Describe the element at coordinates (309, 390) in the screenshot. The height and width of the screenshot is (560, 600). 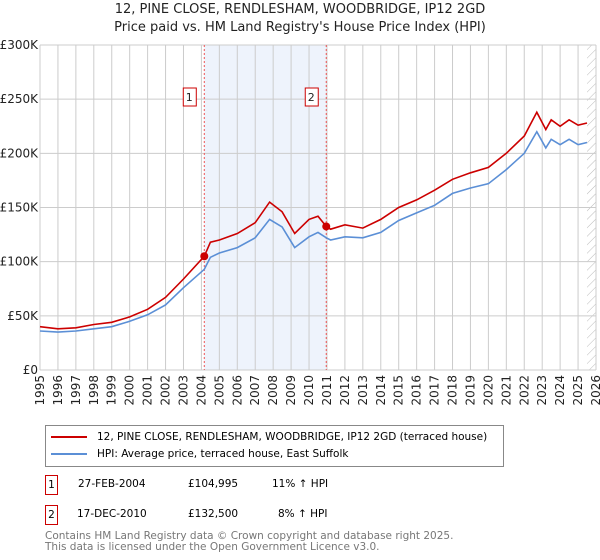
I see `x-tick-label: 2010` at that location.